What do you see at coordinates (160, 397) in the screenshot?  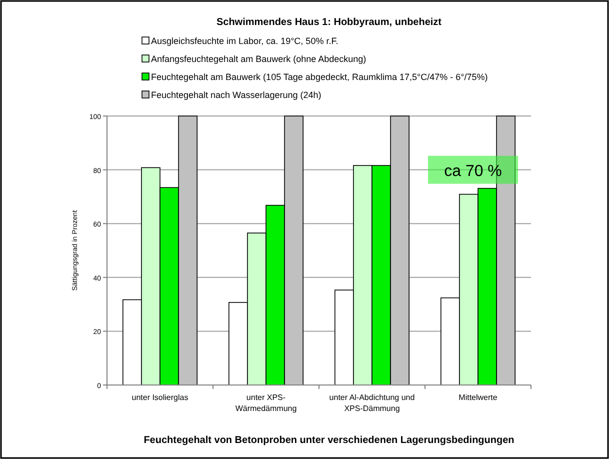 I see `x-tick-label: unter Isolierglas` at bounding box center [160, 397].